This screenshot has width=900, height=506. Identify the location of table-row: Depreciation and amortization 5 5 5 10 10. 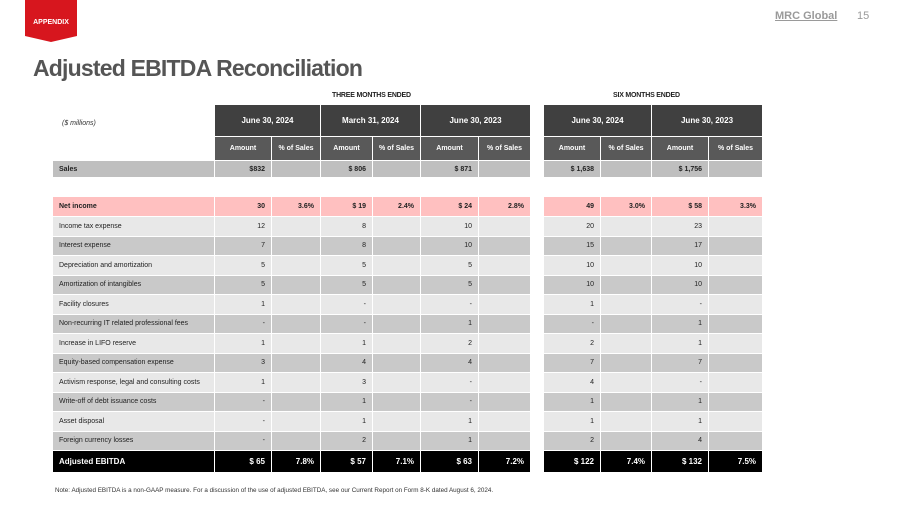
(408, 265).